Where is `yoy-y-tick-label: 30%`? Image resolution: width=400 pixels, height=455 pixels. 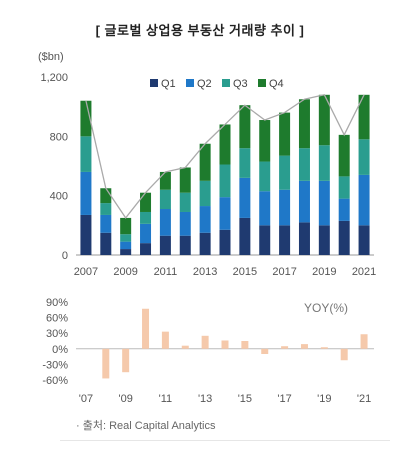 yoy-y-tick-label: 30% is located at coordinates (57, 334).